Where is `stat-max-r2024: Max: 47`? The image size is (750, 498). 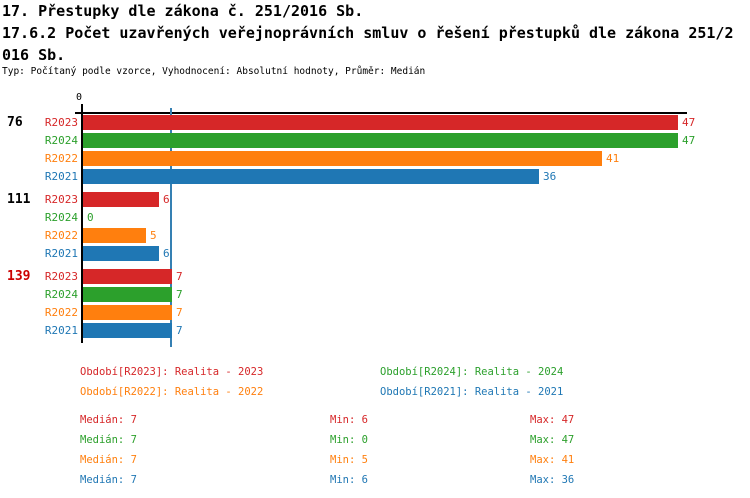
stat-max-r2024: Max: 47 is located at coordinates (552, 440).